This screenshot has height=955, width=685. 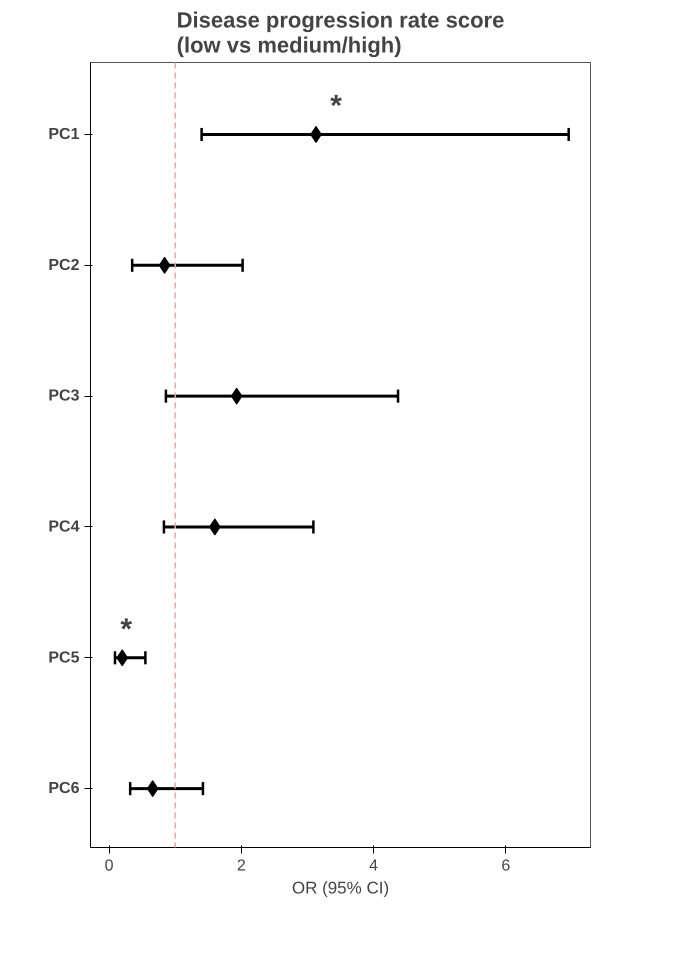 I want to click on y-tick-label: PC1, so click(x=64, y=134).